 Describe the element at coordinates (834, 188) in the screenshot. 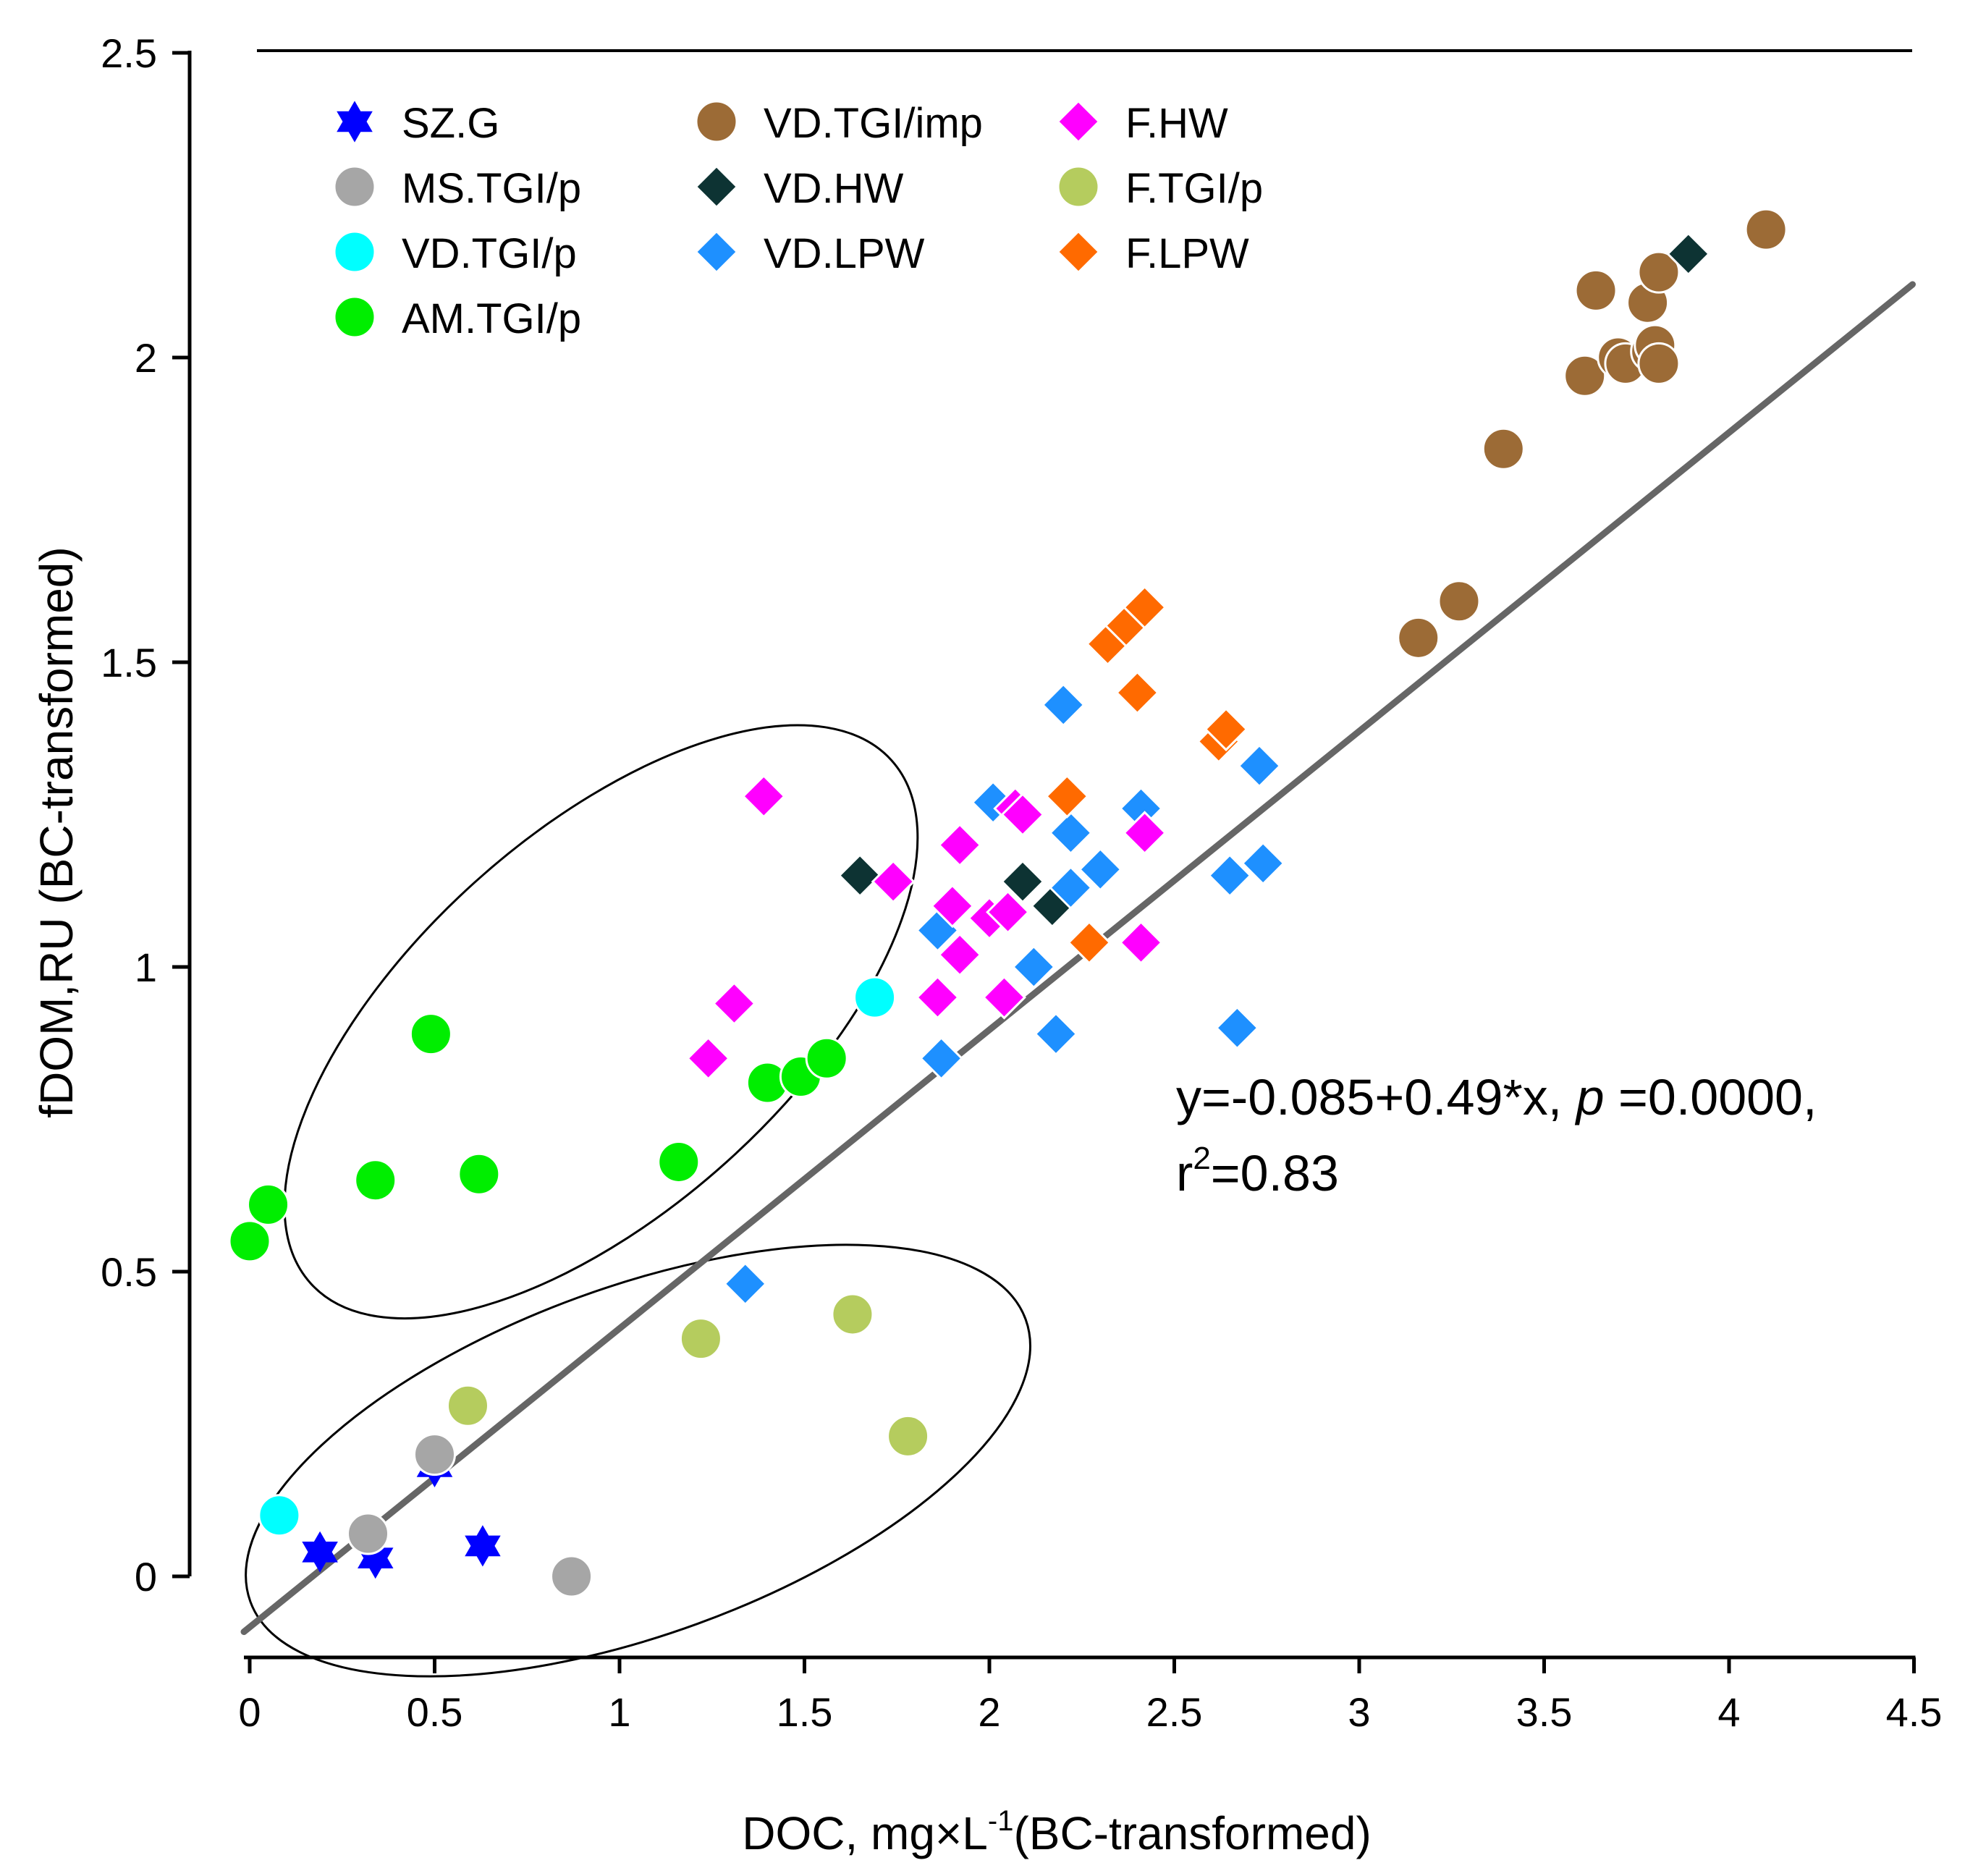

I see `legend-label: VD.HW` at that location.